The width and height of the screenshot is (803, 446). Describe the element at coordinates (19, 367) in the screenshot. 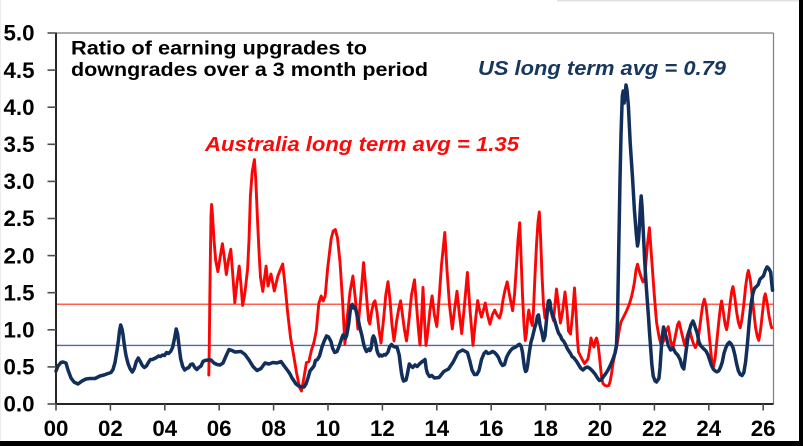

I see `svg-text: 0.5` at that location.